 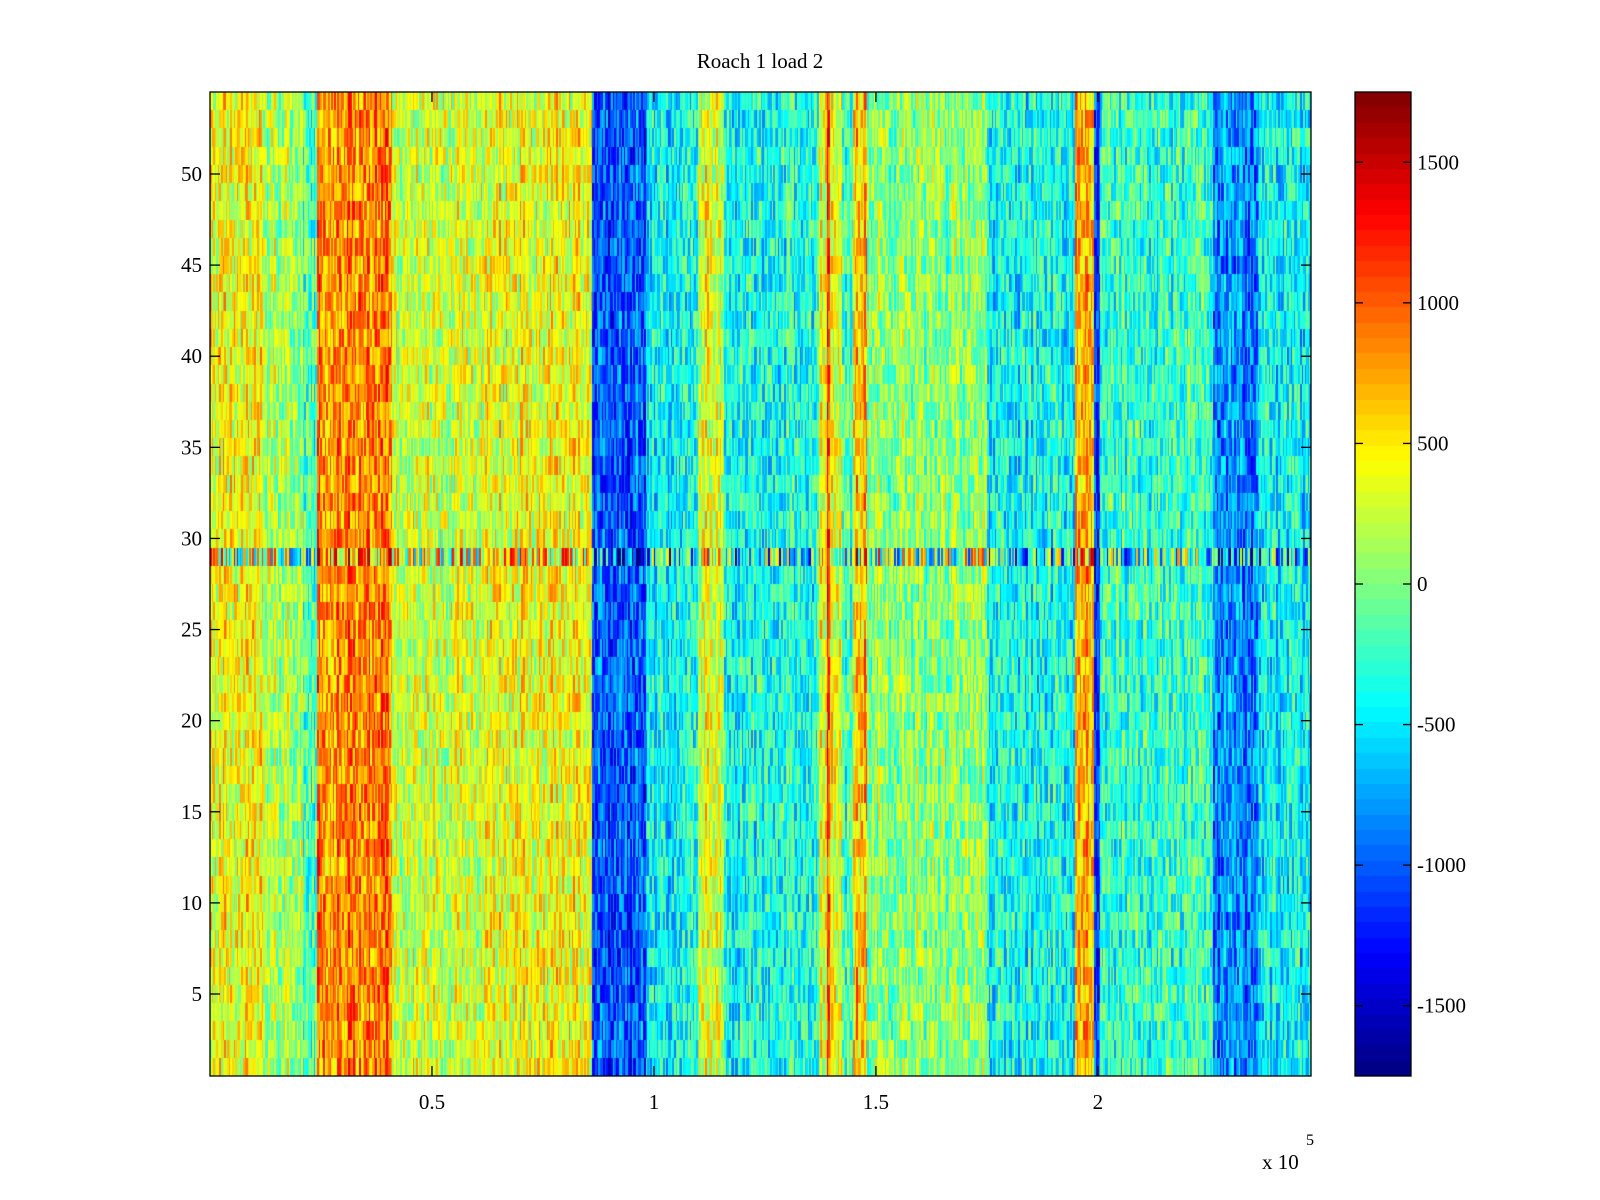 What do you see at coordinates (191, 538) in the screenshot?
I see `y-tick-label: 30` at bounding box center [191, 538].